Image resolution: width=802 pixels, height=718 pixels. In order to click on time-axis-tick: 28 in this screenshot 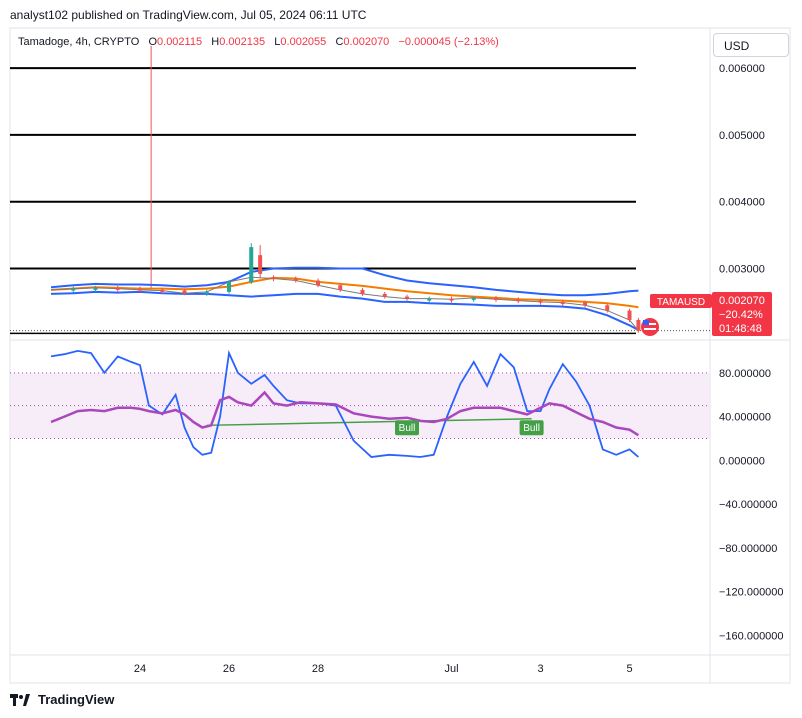, I will do `click(318, 669)`.